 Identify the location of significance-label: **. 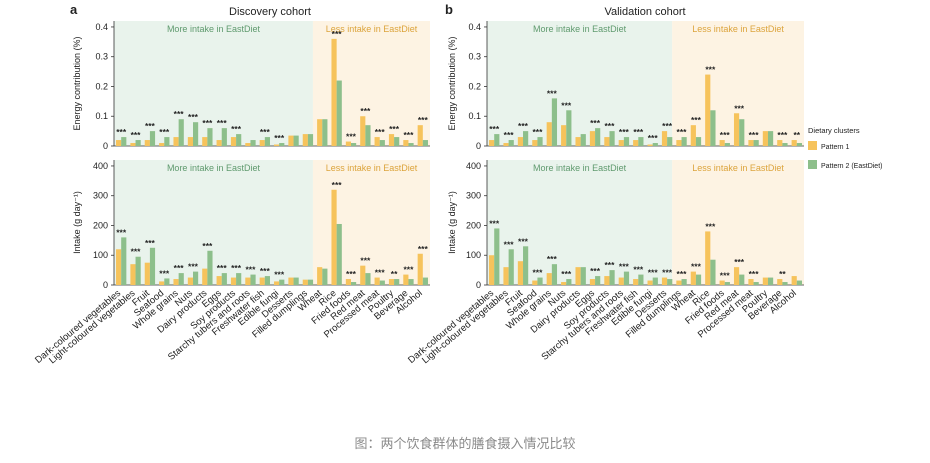
(394, 274).